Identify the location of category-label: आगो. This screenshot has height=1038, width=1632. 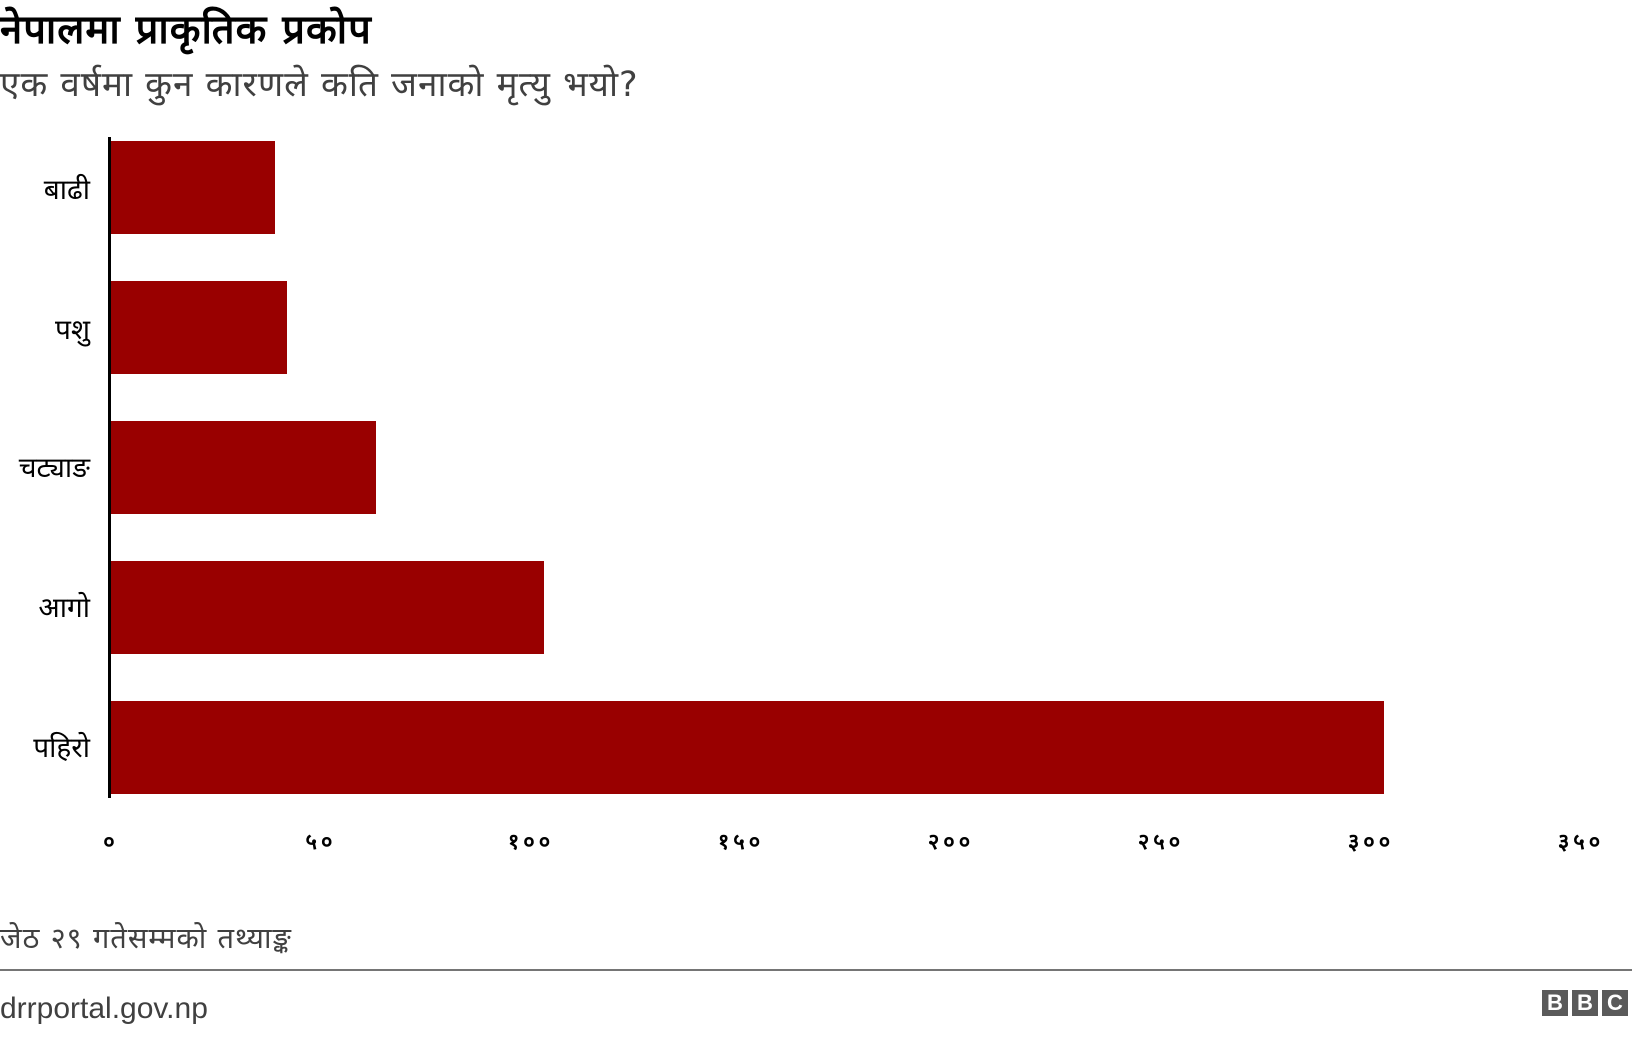
(64, 607).